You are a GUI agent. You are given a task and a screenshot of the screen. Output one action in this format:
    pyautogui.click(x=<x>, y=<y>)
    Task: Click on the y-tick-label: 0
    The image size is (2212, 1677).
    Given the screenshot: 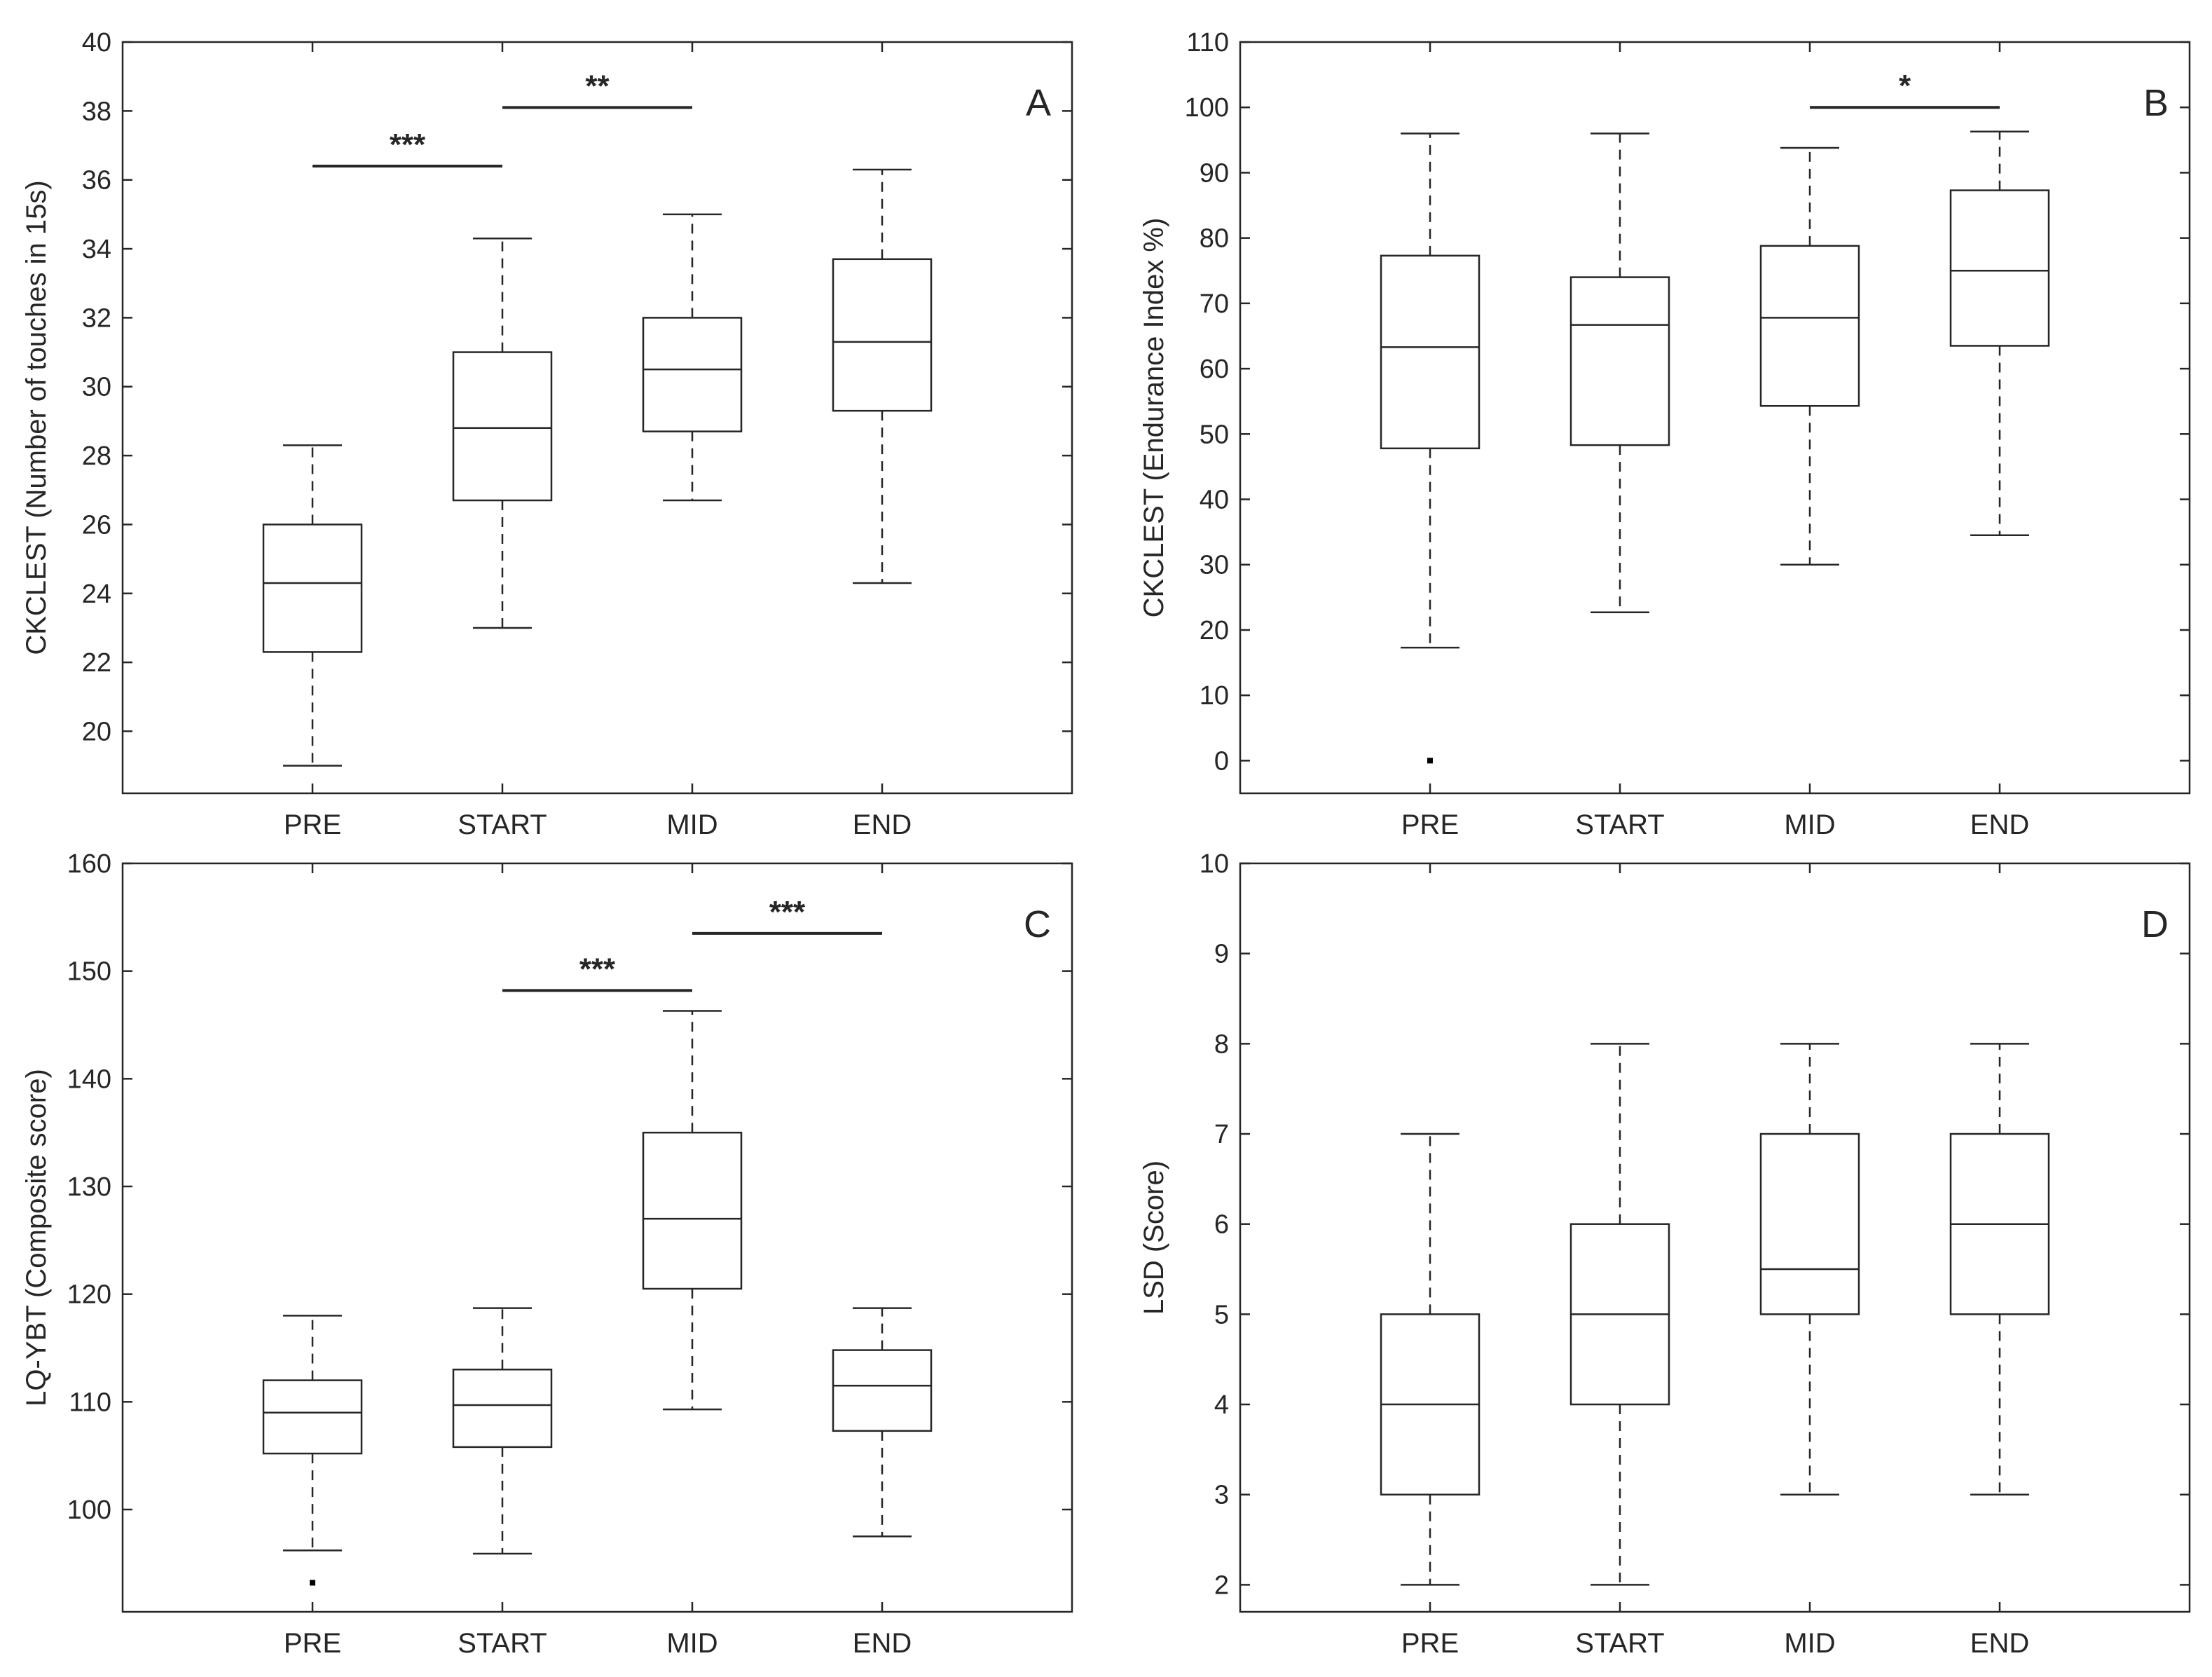 What is the action you would take?
    pyautogui.click(x=1221, y=761)
    